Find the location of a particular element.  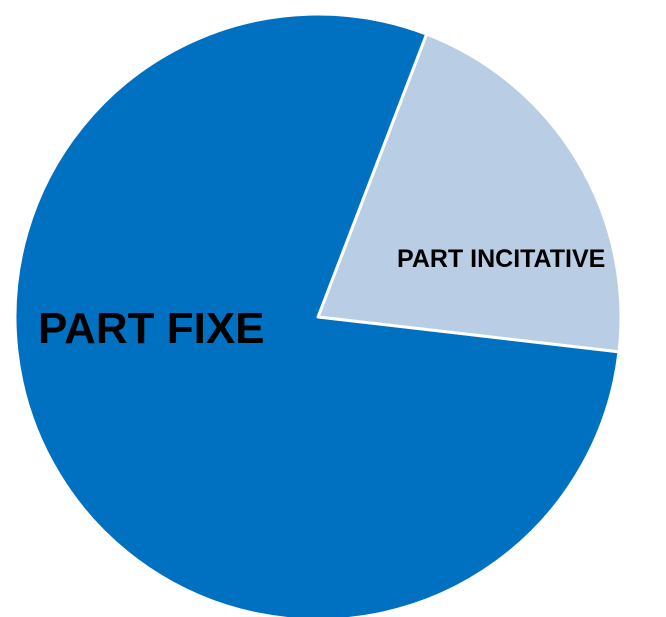

slice-label-part-fixe: PART FIXE is located at coordinates (151, 328).